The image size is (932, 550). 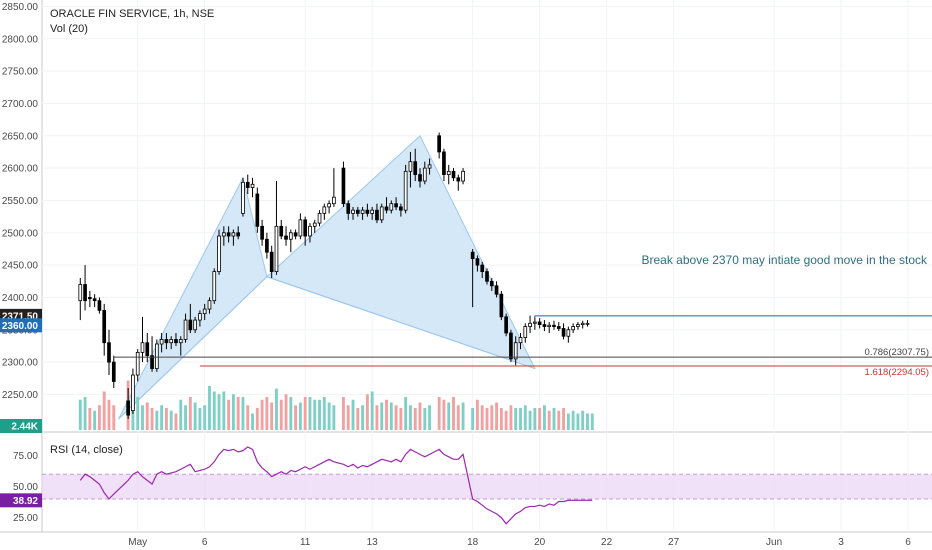 I want to click on rsi-value-badge: 38.92, so click(x=25, y=501).